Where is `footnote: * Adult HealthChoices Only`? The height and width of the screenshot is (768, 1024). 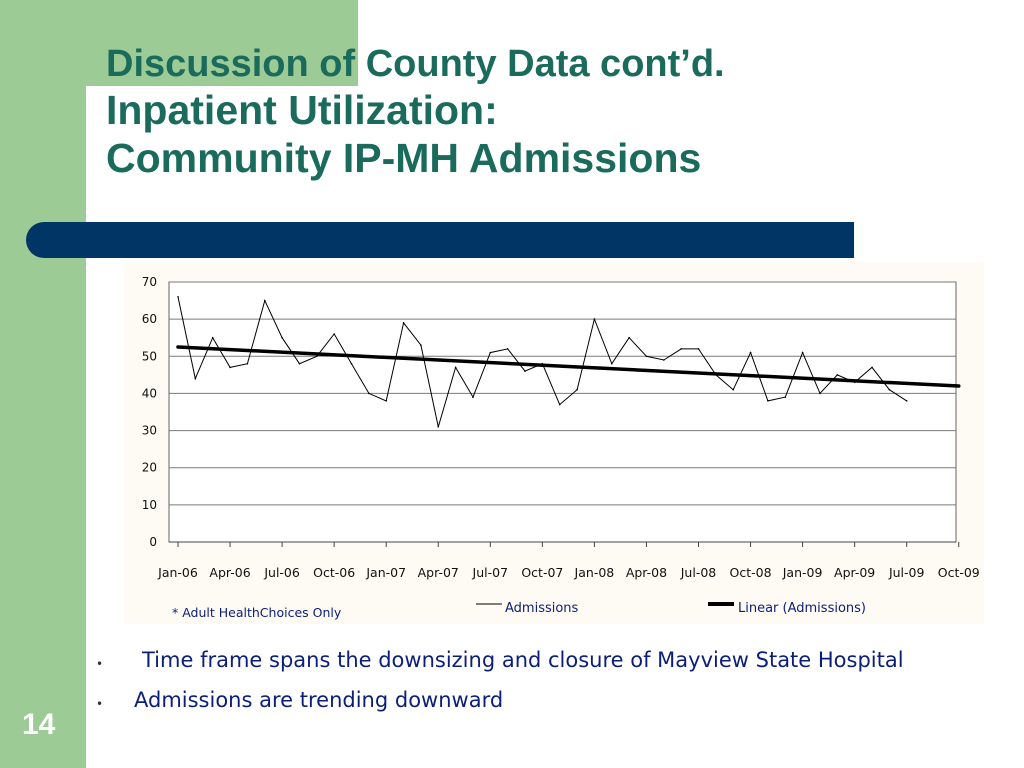 footnote: * Adult HealthChoices Only is located at coordinates (257, 612).